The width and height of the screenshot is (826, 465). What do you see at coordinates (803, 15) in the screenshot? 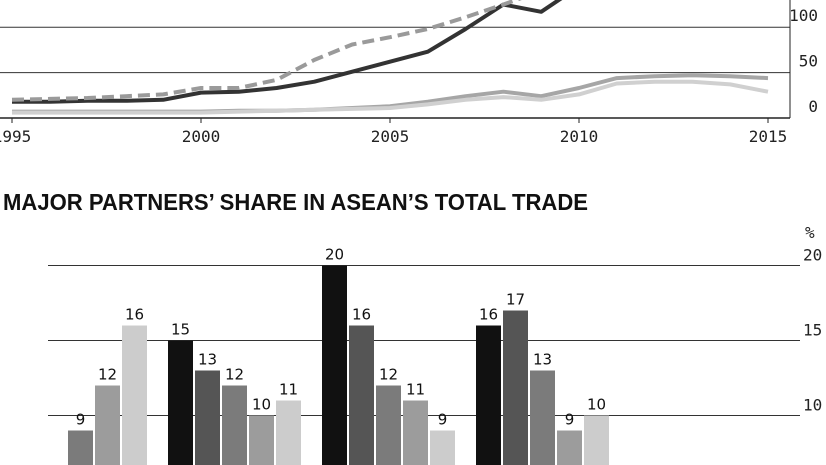
I see `y-tick-label: 100` at bounding box center [803, 15].